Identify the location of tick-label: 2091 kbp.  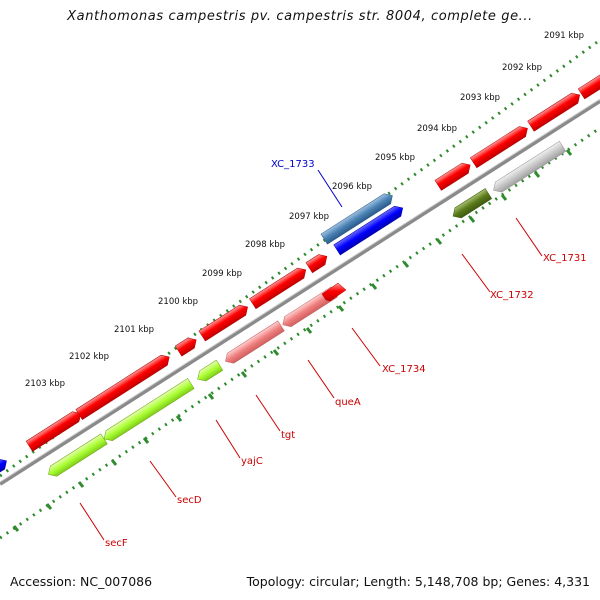
(564, 36).